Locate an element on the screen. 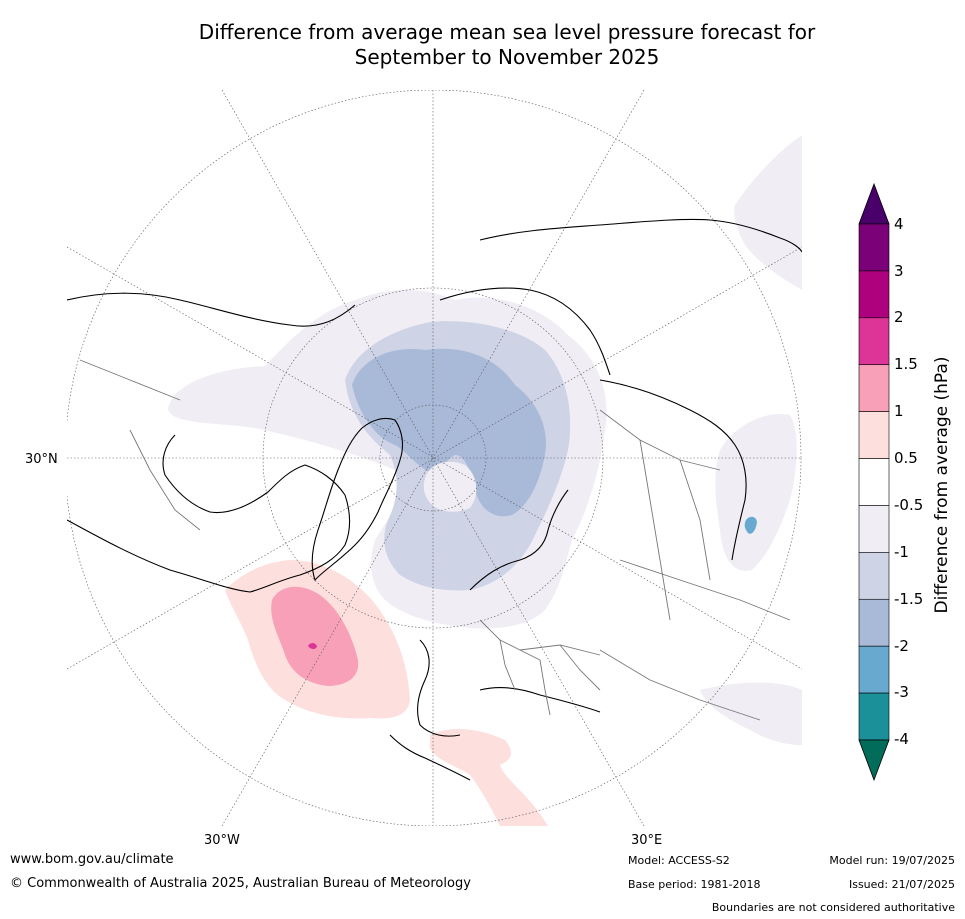 The height and width of the screenshot is (919, 965). colorbar-tick: -1 is located at coordinates (901, 552).